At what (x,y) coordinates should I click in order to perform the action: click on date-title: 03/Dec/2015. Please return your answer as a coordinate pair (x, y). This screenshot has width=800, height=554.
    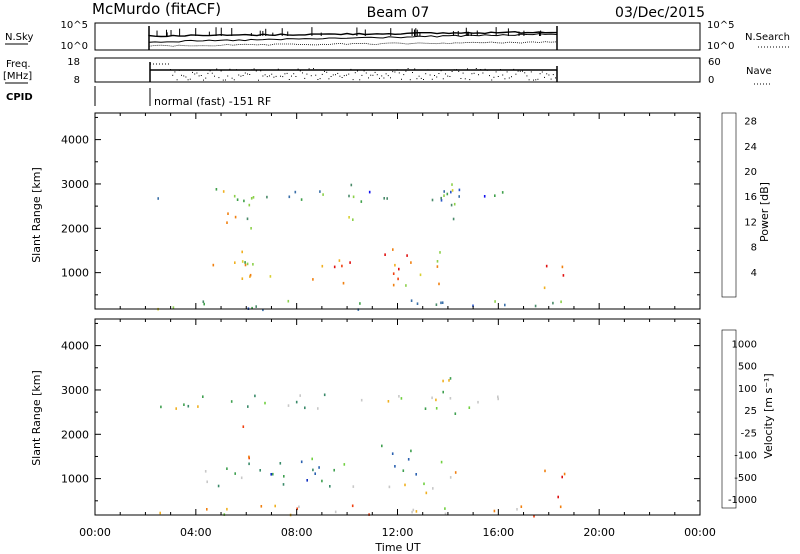
    Looking at the image, I should click on (660, 13).